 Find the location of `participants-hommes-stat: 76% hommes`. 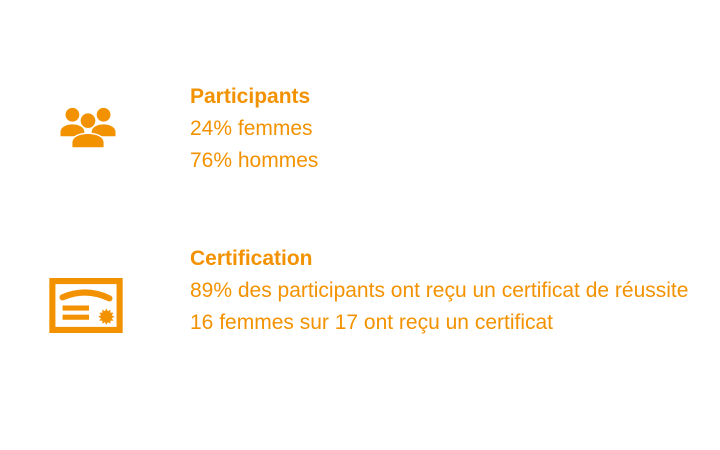

participants-hommes-stat: 76% hommes is located at coordinates (254, 160).